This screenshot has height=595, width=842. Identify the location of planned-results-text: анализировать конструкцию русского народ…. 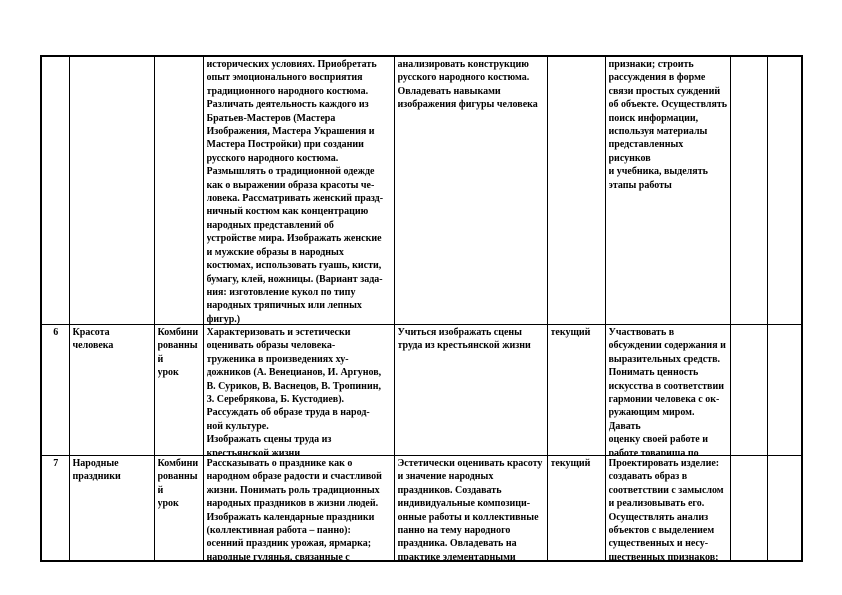
(467, 85).